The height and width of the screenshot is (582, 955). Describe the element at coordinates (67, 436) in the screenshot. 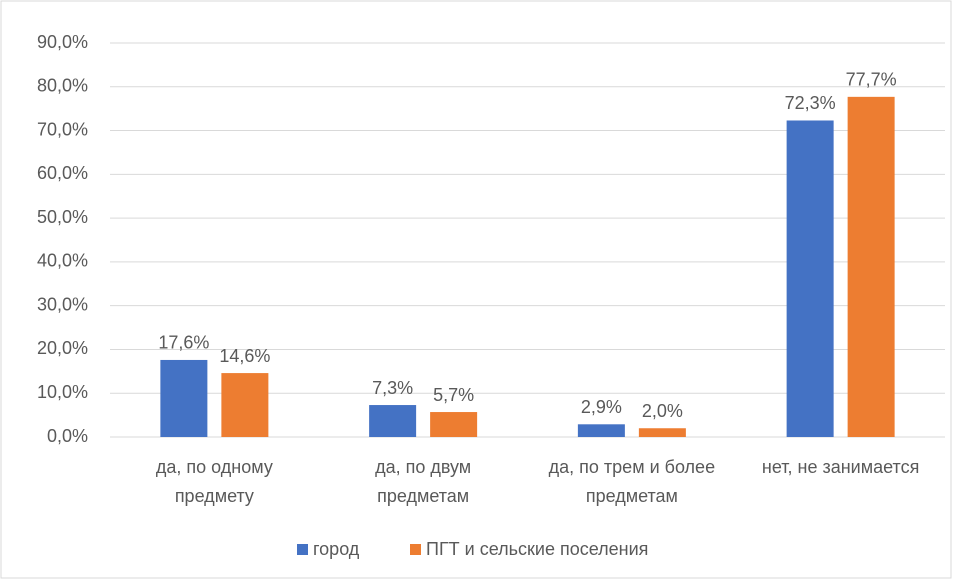

I see `y-tick-label: 0,0%` at that location.